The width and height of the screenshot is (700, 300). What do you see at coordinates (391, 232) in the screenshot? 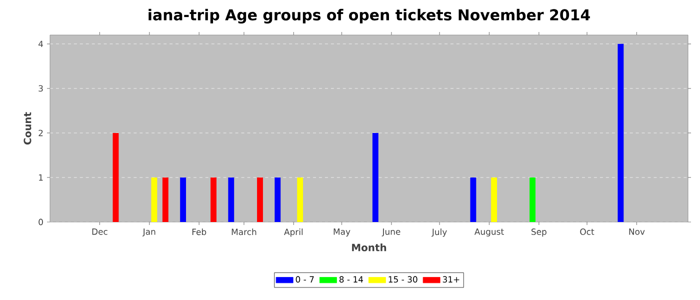
I see `x-tick-label: June` at bounding box center [391, 232].